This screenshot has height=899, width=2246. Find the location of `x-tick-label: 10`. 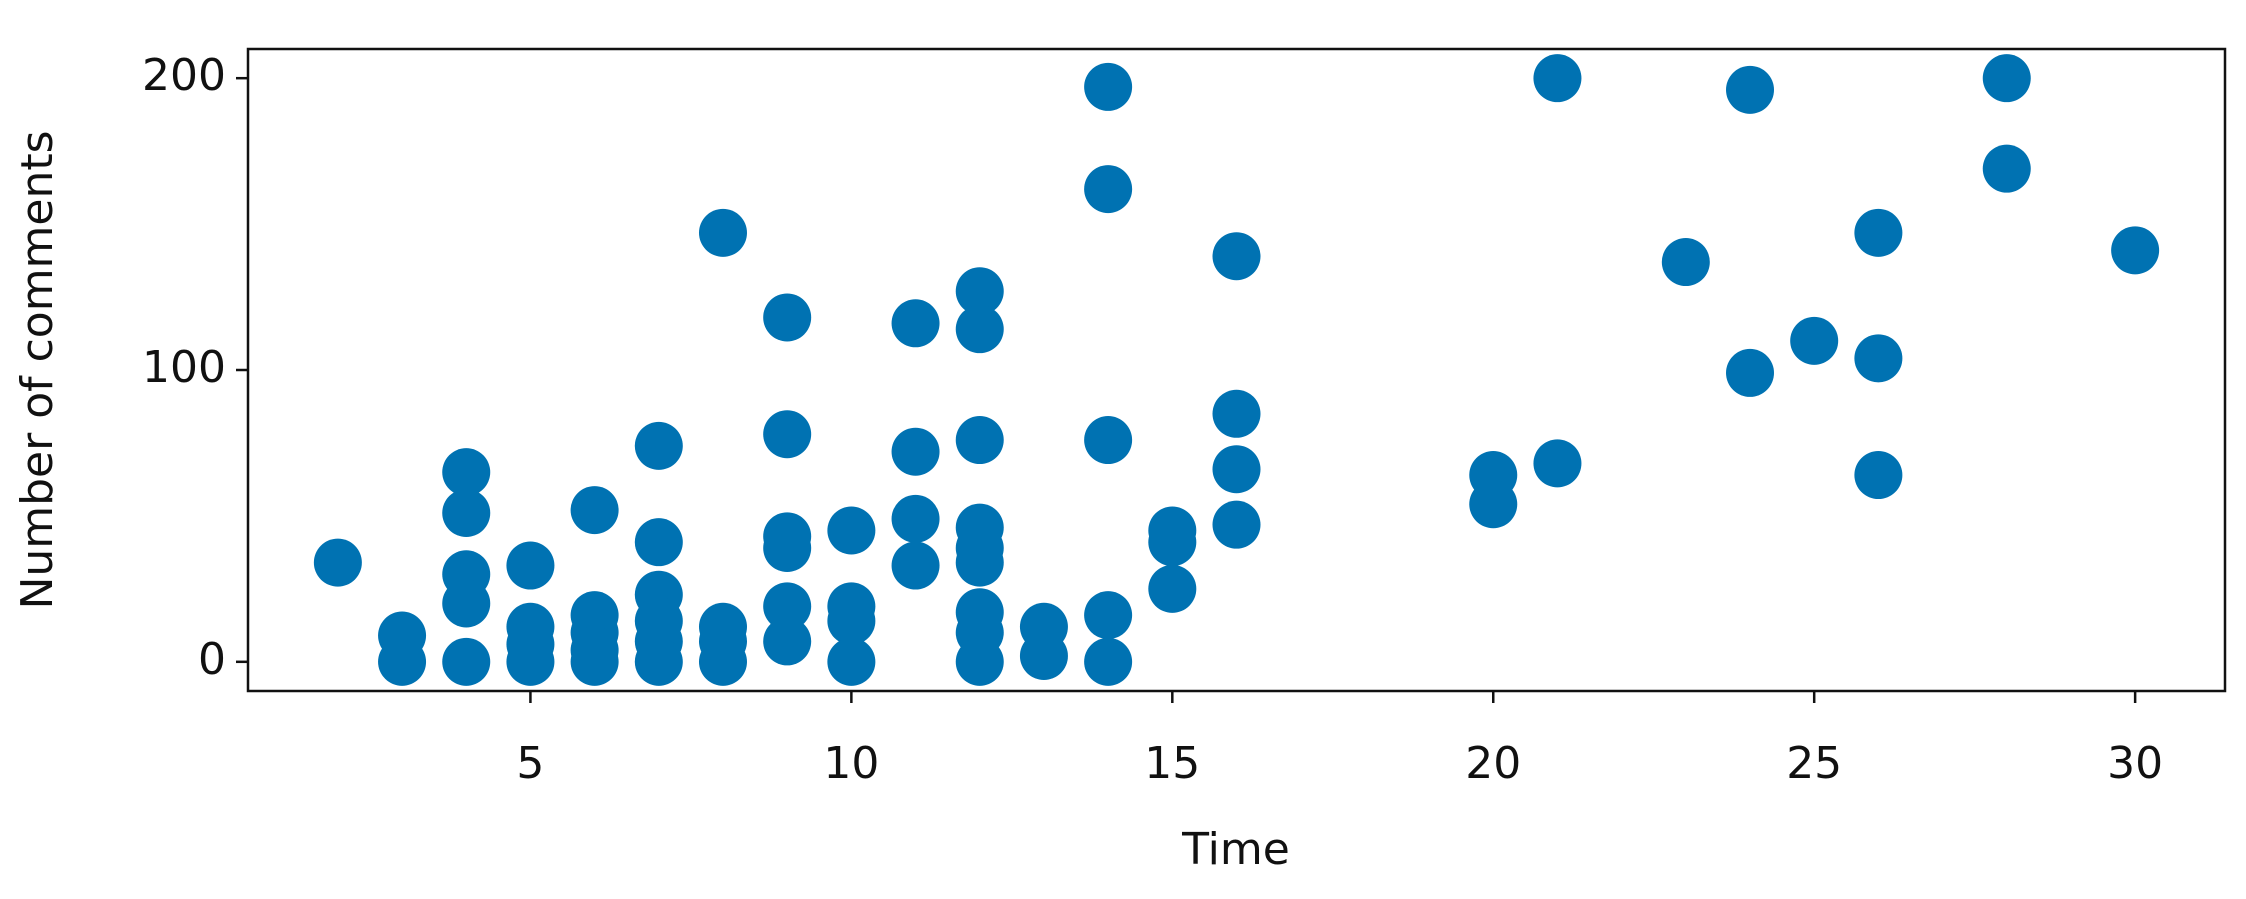

x-tick-label: 10 is located at coordinates (851, 763).